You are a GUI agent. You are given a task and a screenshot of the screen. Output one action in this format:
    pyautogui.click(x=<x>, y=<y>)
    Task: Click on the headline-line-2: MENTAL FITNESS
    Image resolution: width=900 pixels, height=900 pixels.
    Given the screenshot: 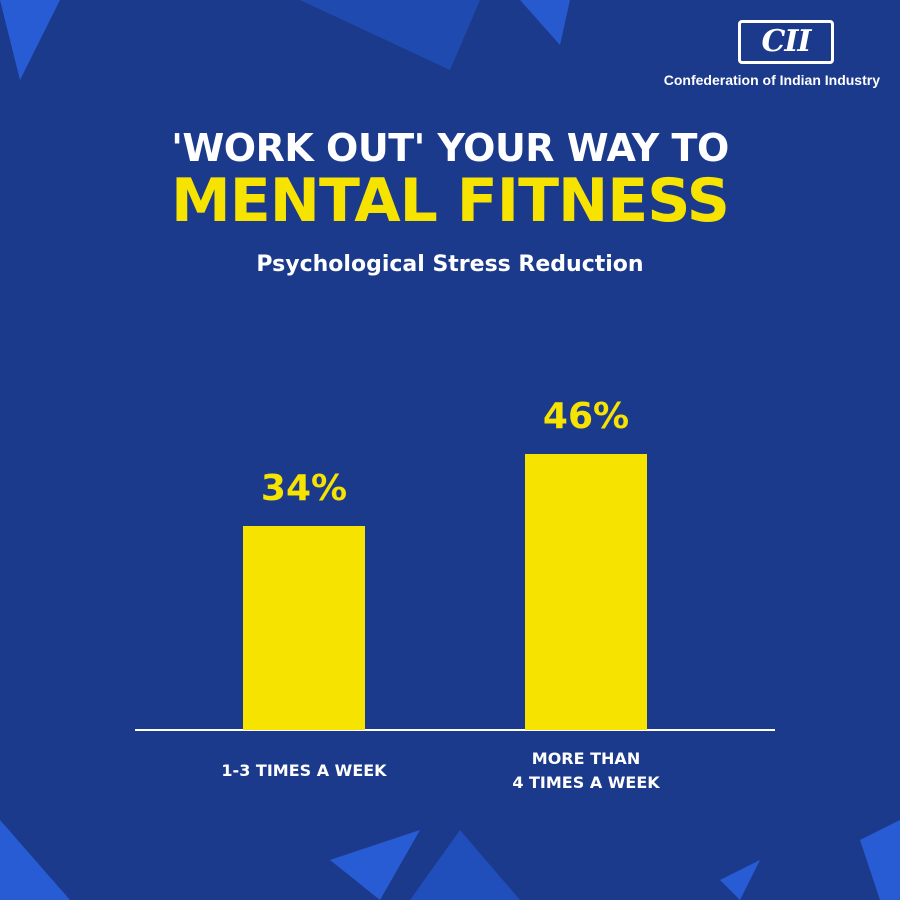 What is the action you would take?
    pyautogui.click(x=450, y=201)
    